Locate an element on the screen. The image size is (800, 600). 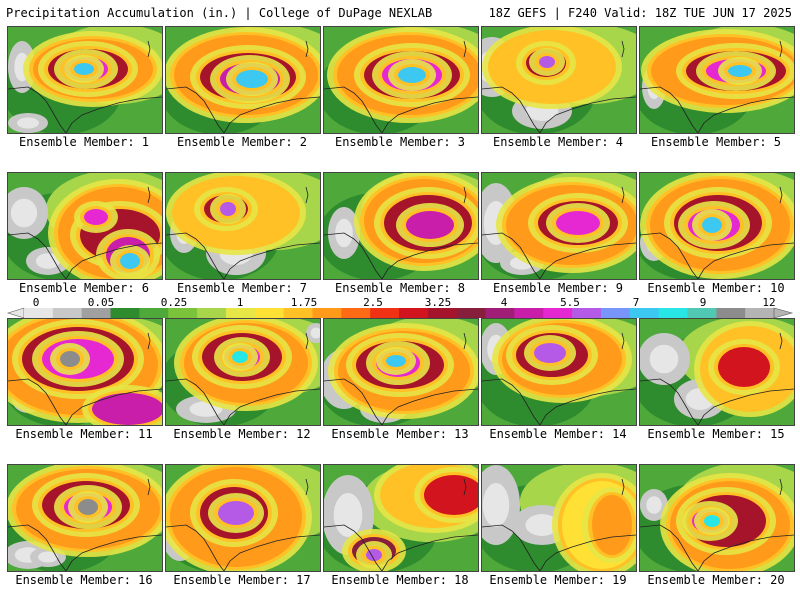
ensemble-member-label: Ensemble Member: 8 is located at coordinates (400, 288).